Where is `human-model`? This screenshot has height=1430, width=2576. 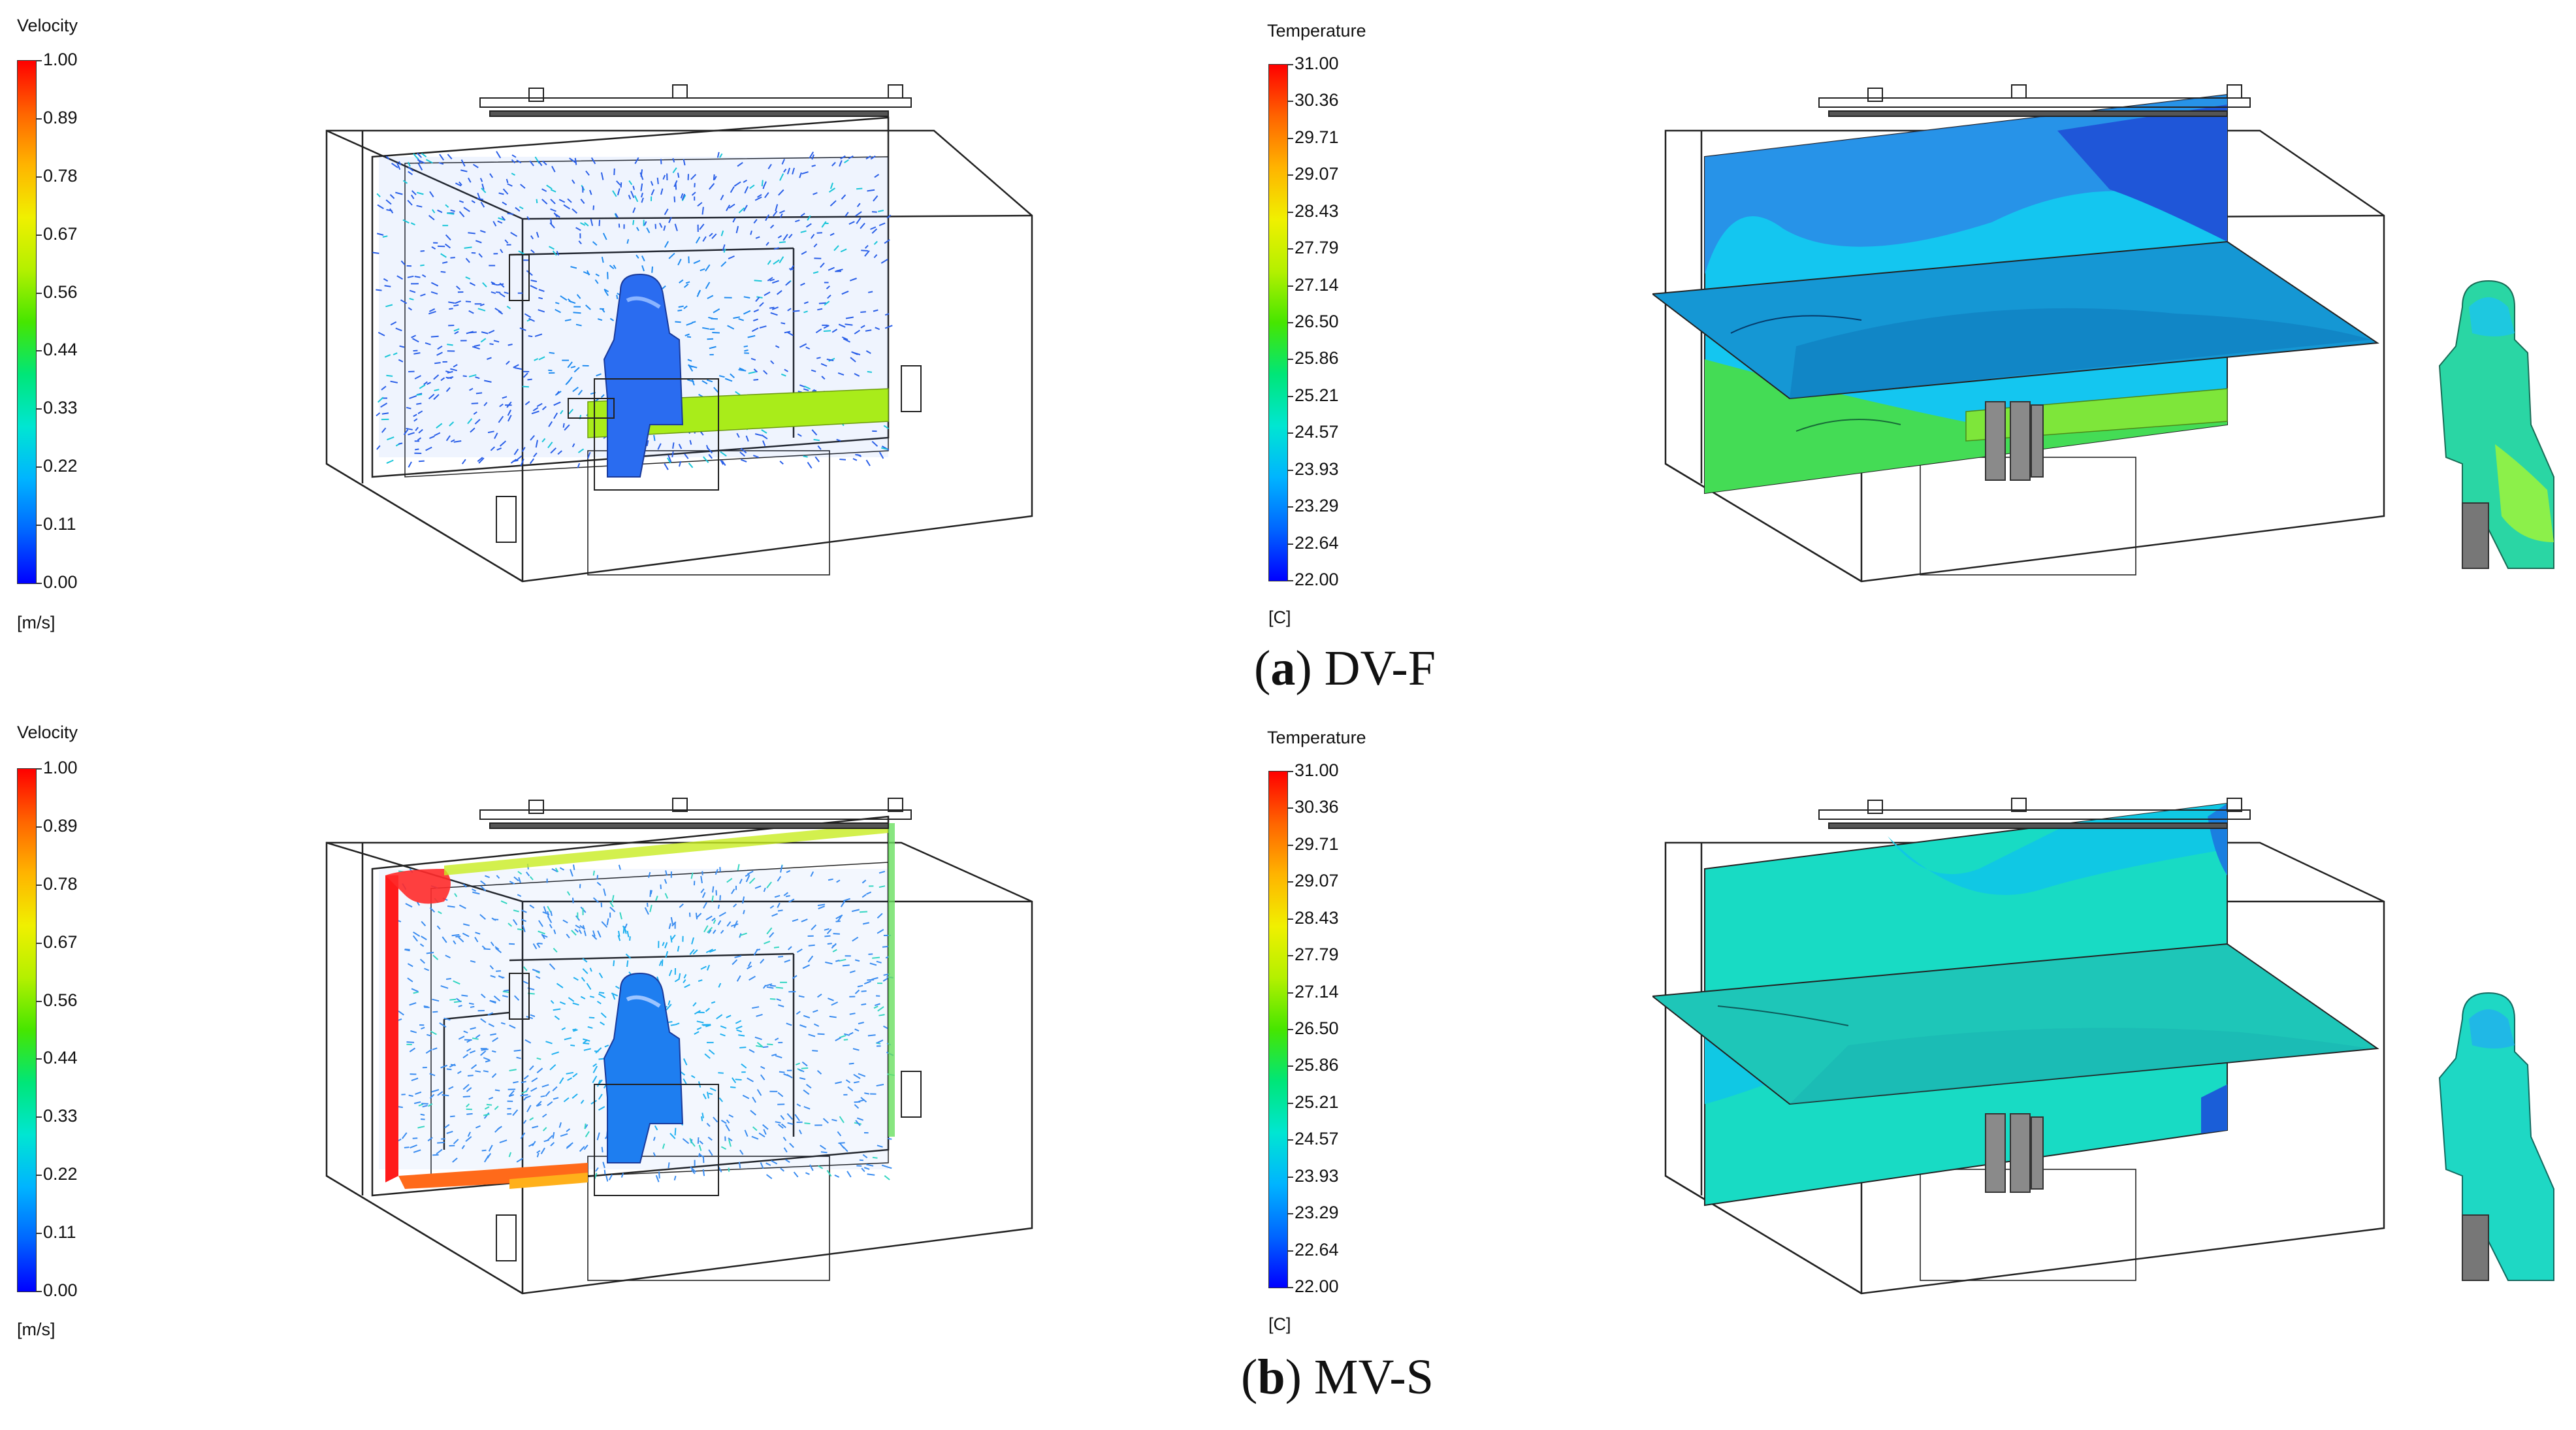 human-model is located at coordinates (643, 376).